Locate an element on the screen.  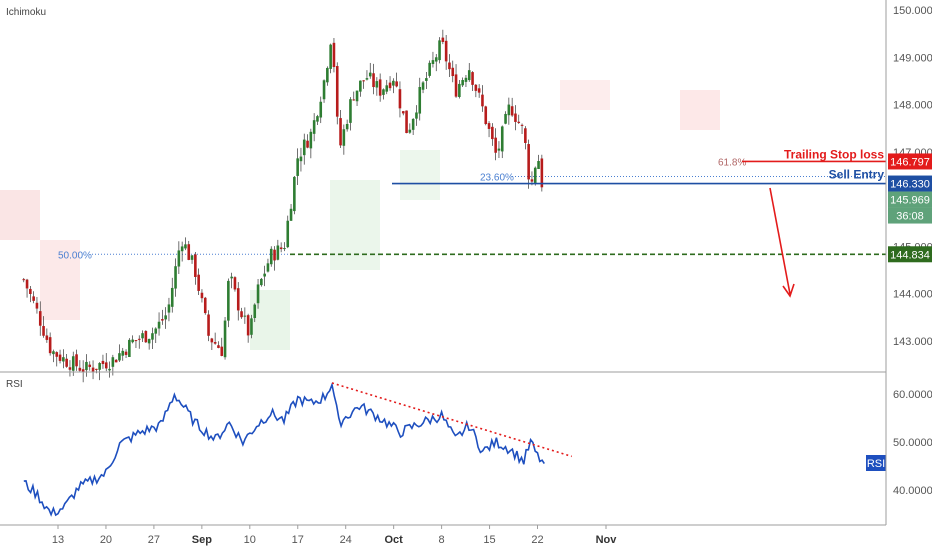
fib-50-label: 50.00% is located at coordinates (75, 255).